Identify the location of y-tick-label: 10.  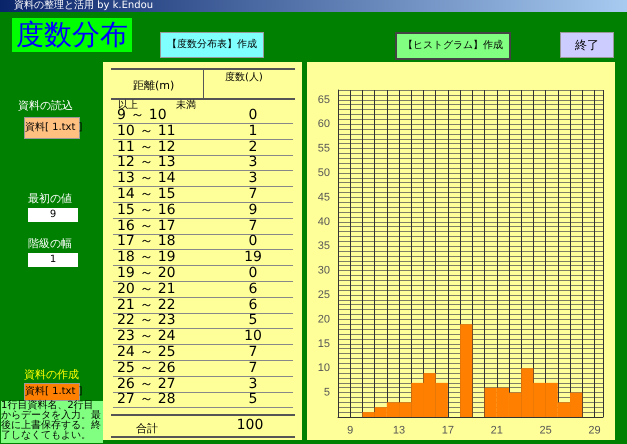
(324, 368).